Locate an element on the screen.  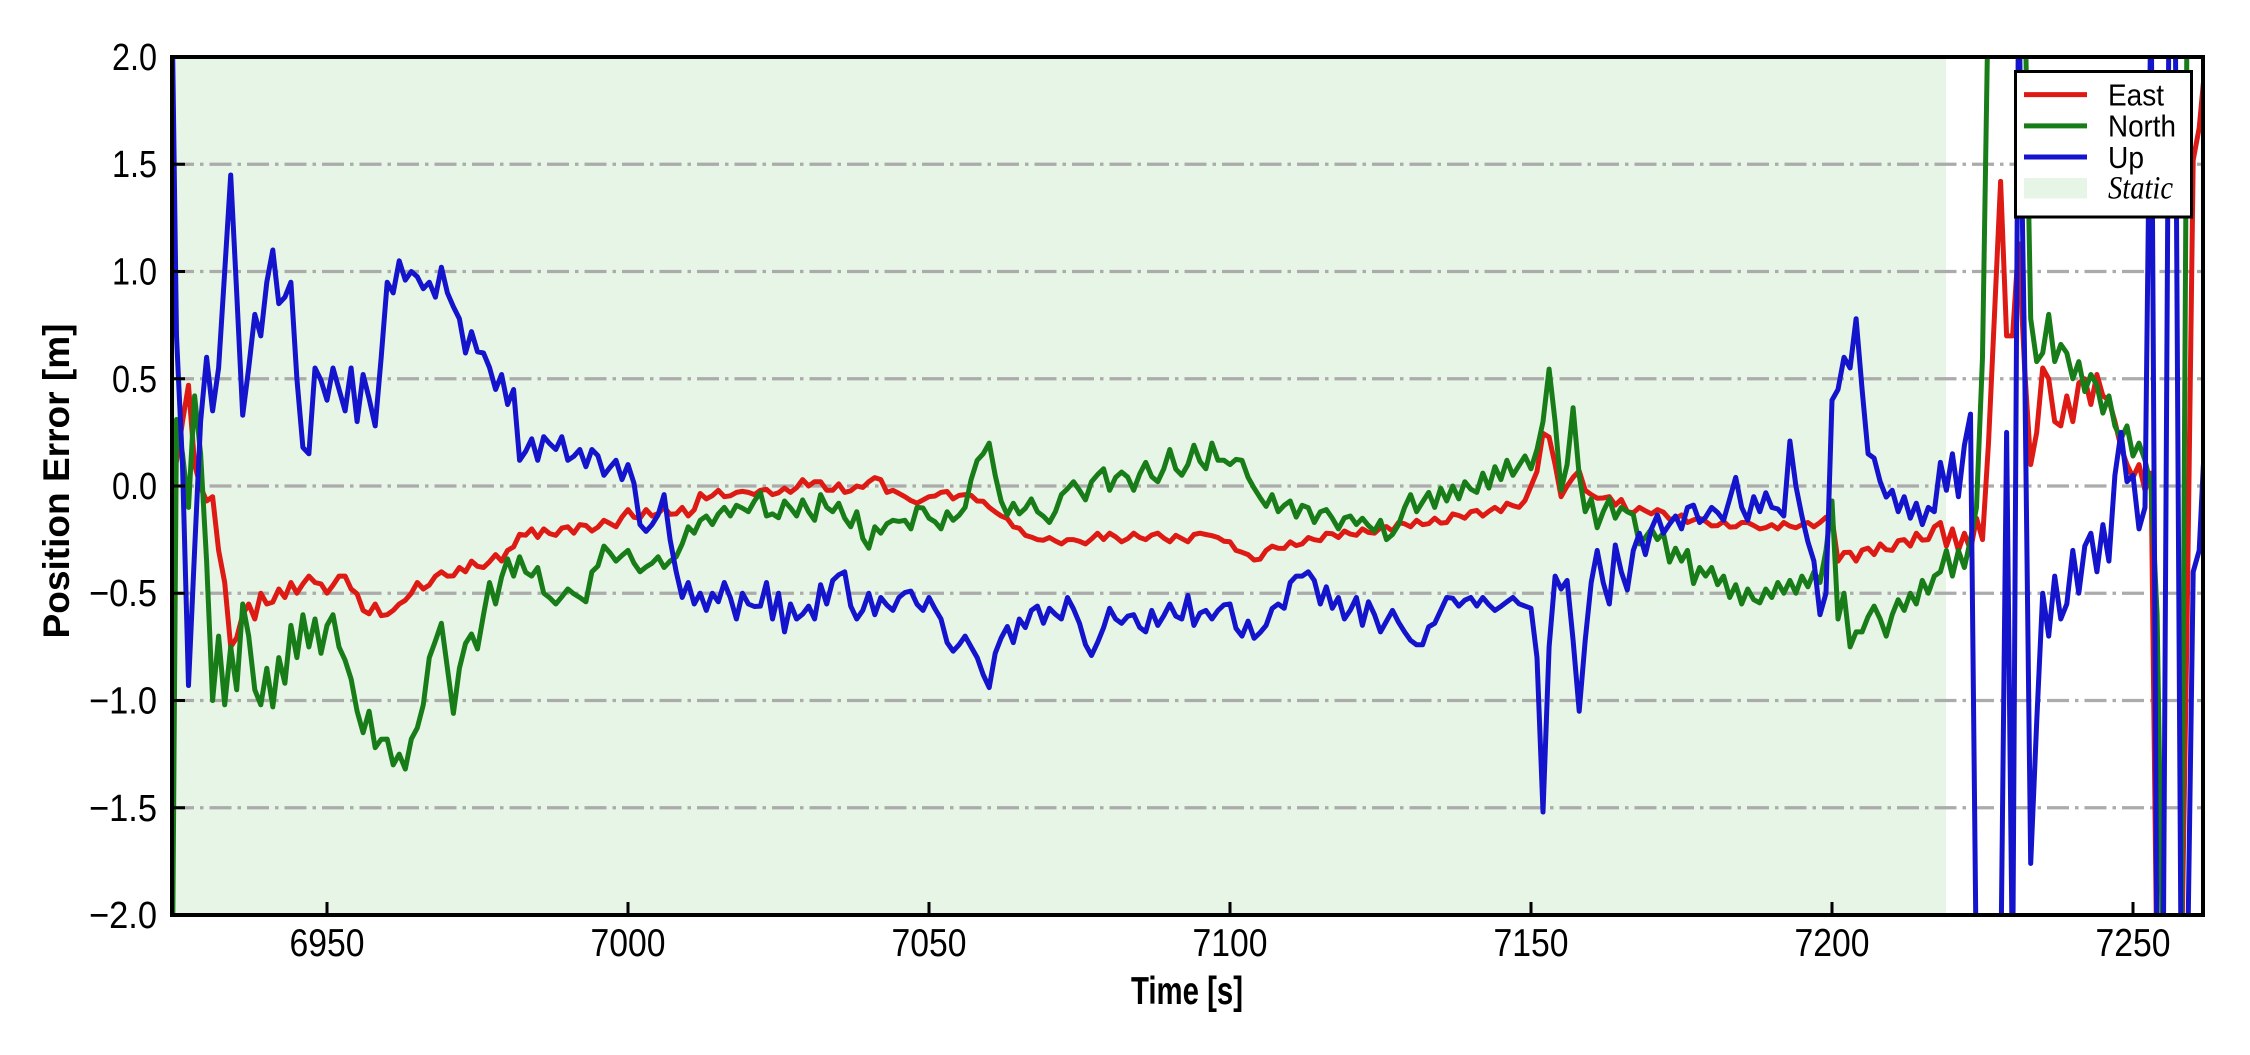
svg-text: Position Error [m] is located at coordinates (56, 481).